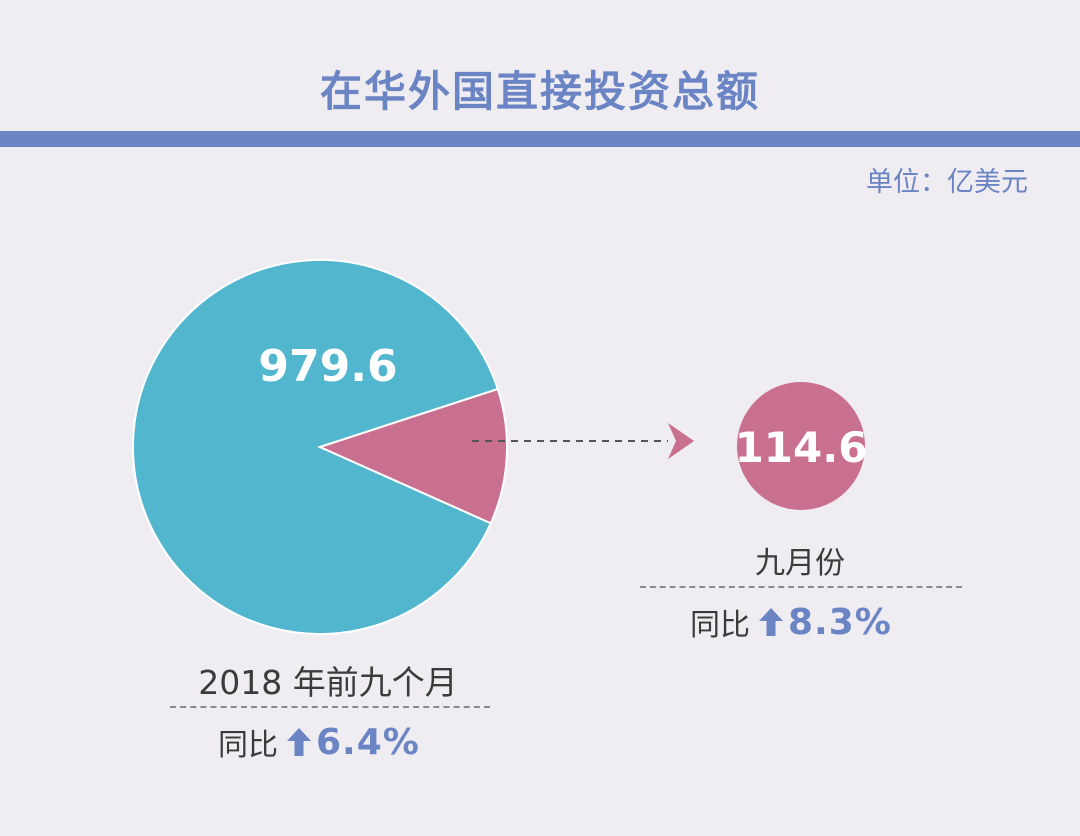 The width and height of the screenshot is (1080, 836). What do you see at coordinates (539, 91) in the screenshot?
I see `page-title: 在华外国直接投资总额` at bounding box center [539, 91].